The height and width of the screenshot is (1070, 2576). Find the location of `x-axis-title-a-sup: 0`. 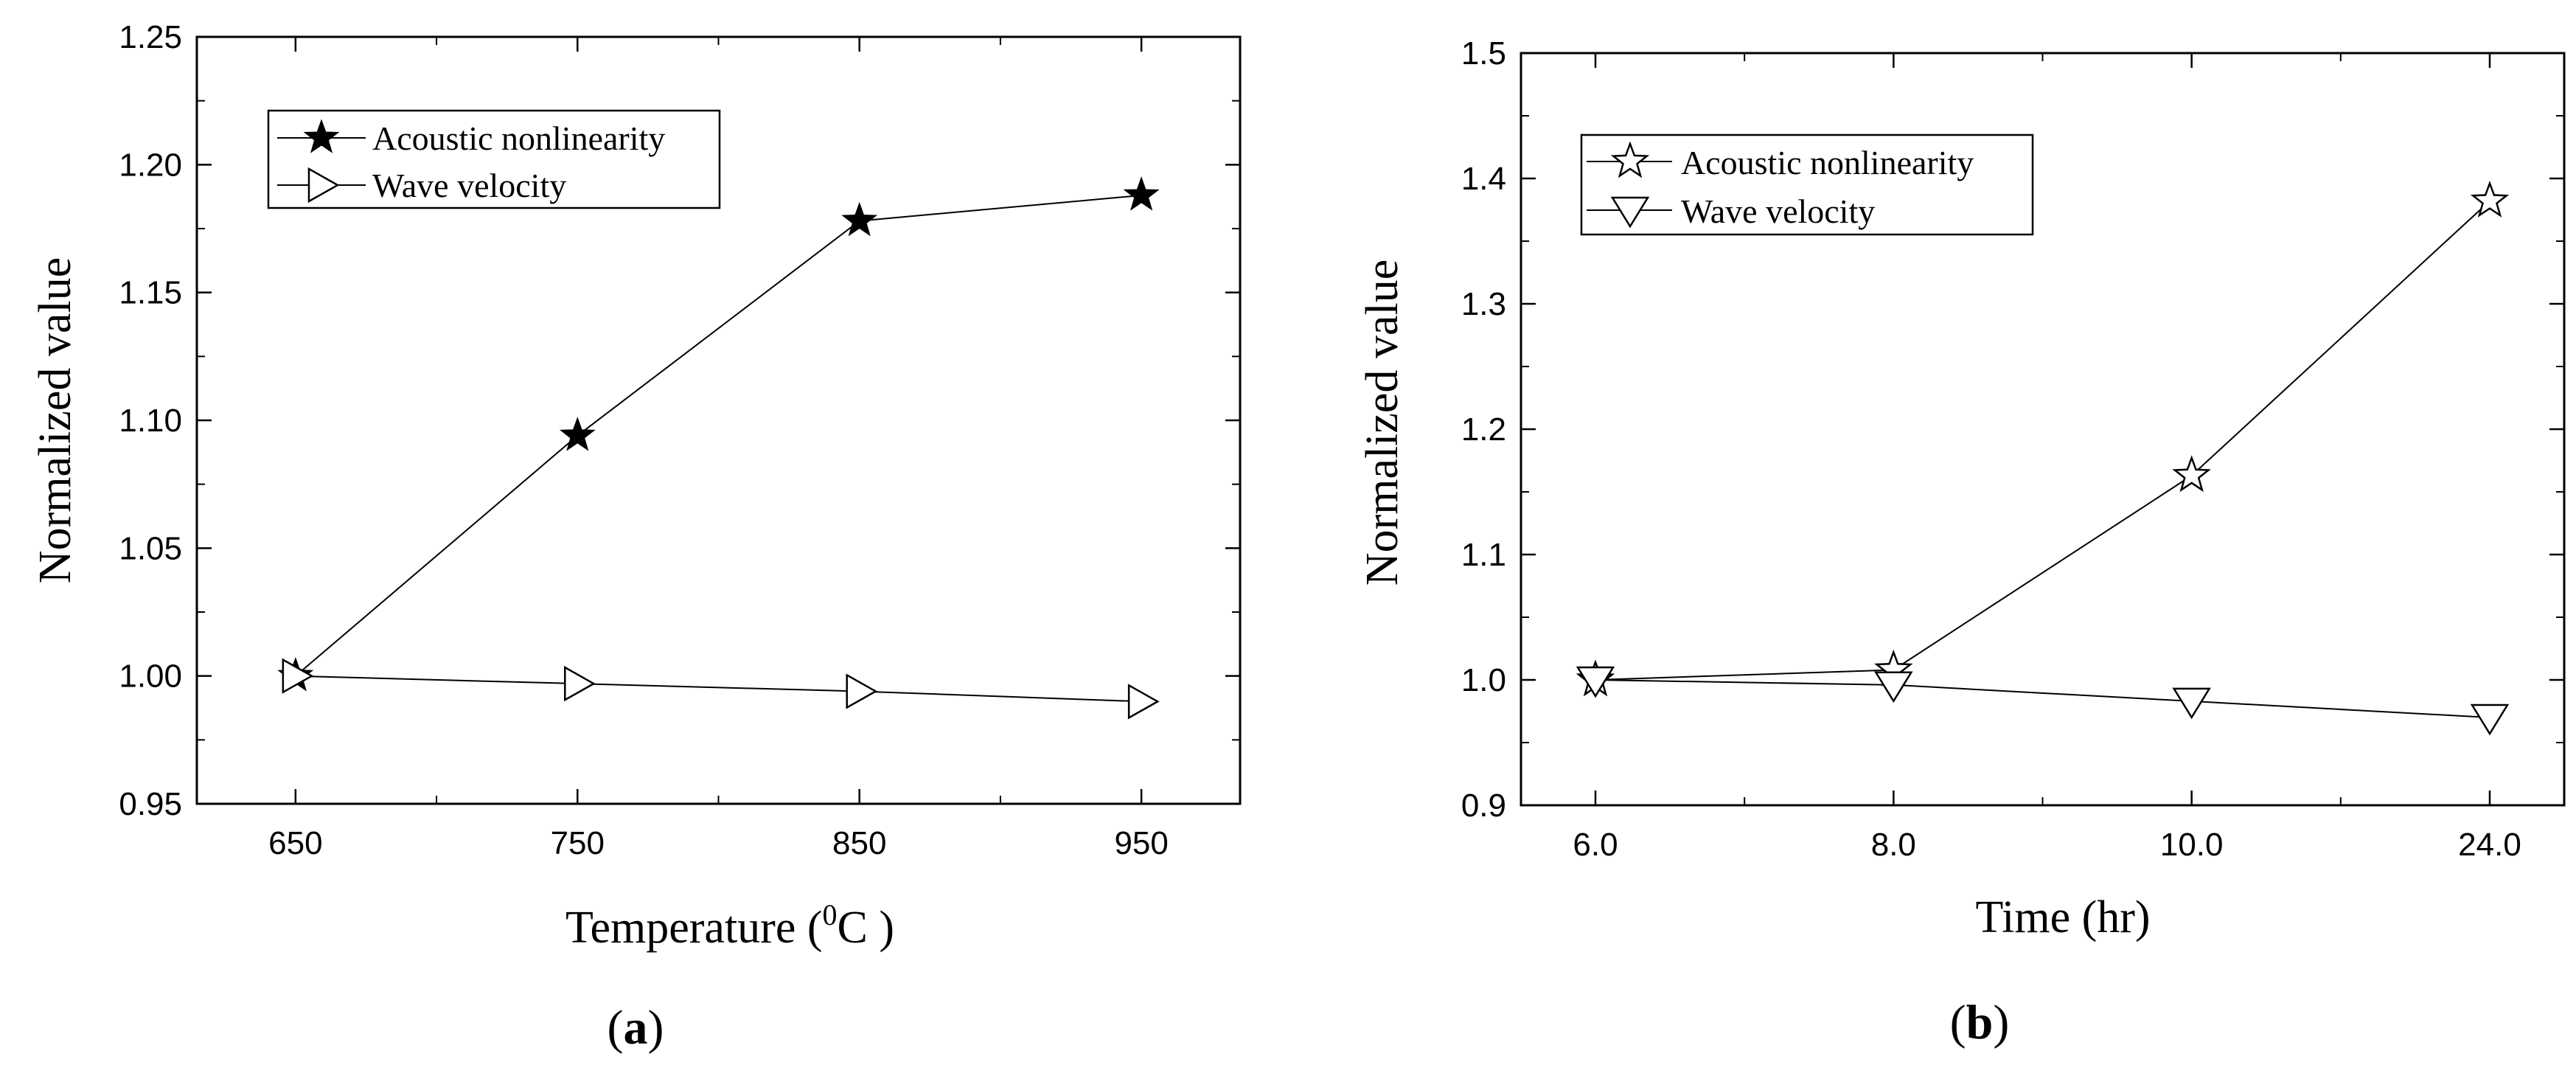

x-axis-title-a-sup: 0 is located at coordinates (831, 915).